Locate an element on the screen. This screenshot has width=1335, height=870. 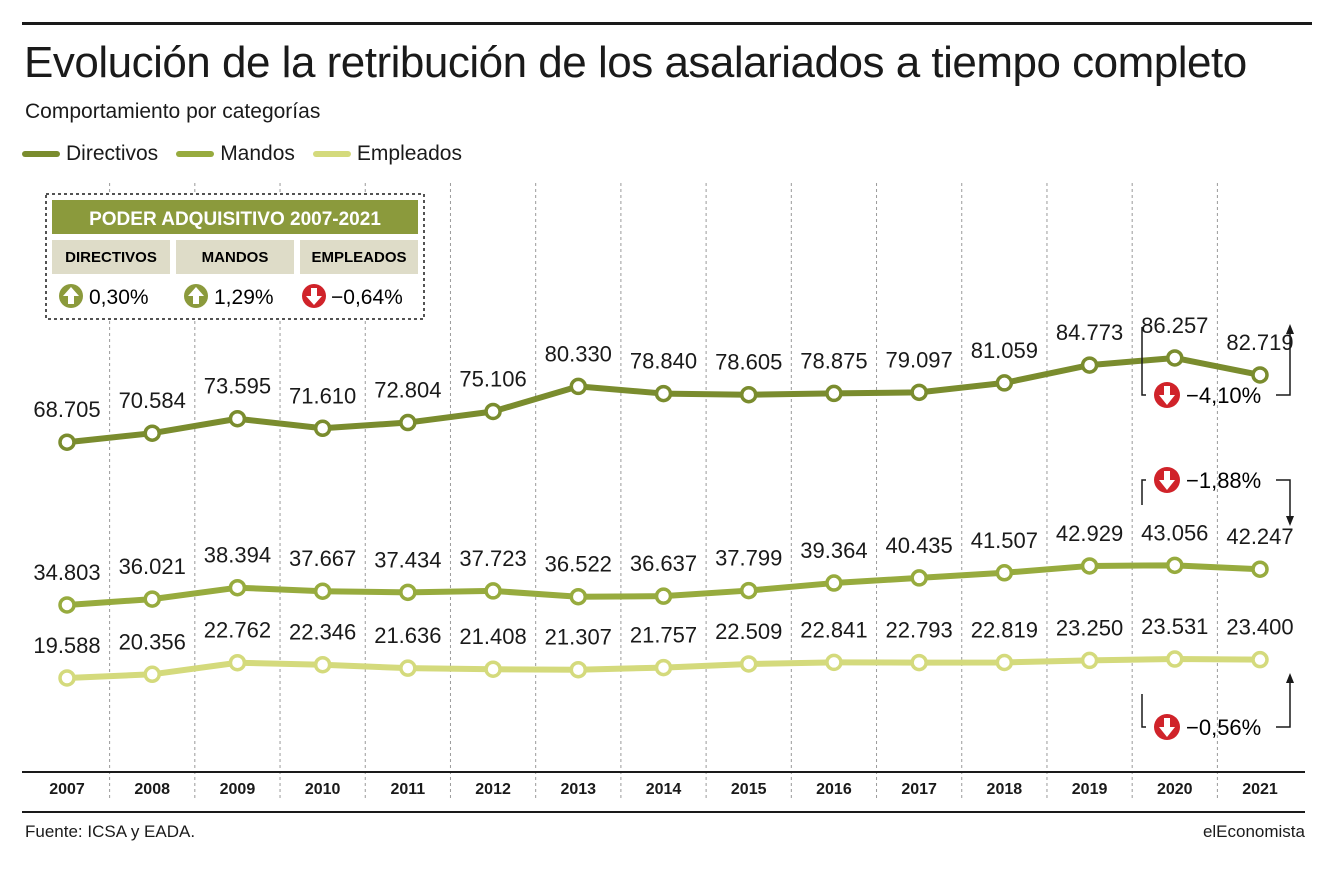
x-tick-label: 2017 is located at coordinates (919, 789).